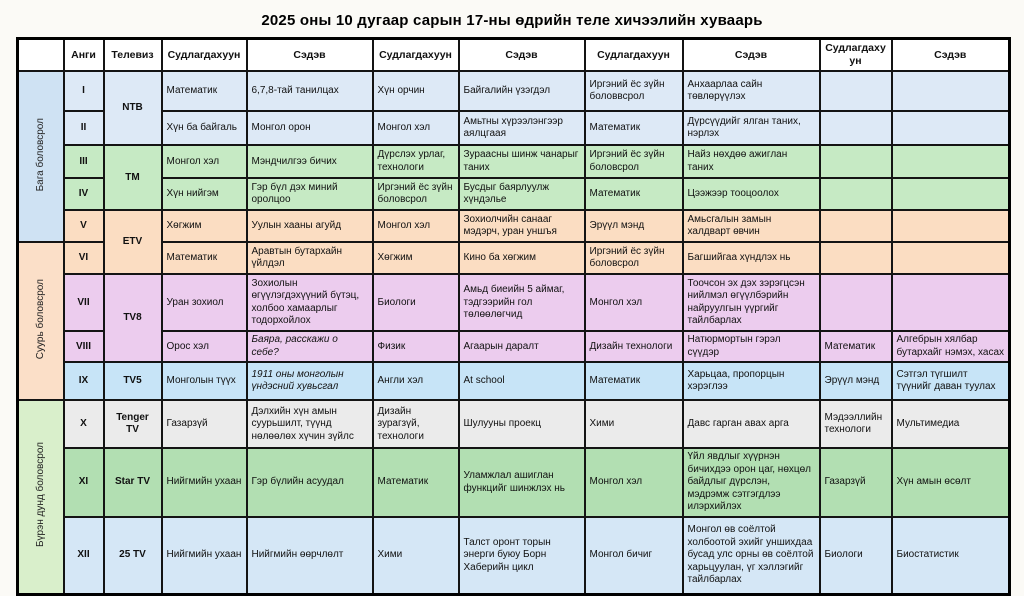  What do you see at coordinates (132, 424) in the screenshot?
I see `tv-channel-label: Tenger TV` at bounding box center [132, 424].